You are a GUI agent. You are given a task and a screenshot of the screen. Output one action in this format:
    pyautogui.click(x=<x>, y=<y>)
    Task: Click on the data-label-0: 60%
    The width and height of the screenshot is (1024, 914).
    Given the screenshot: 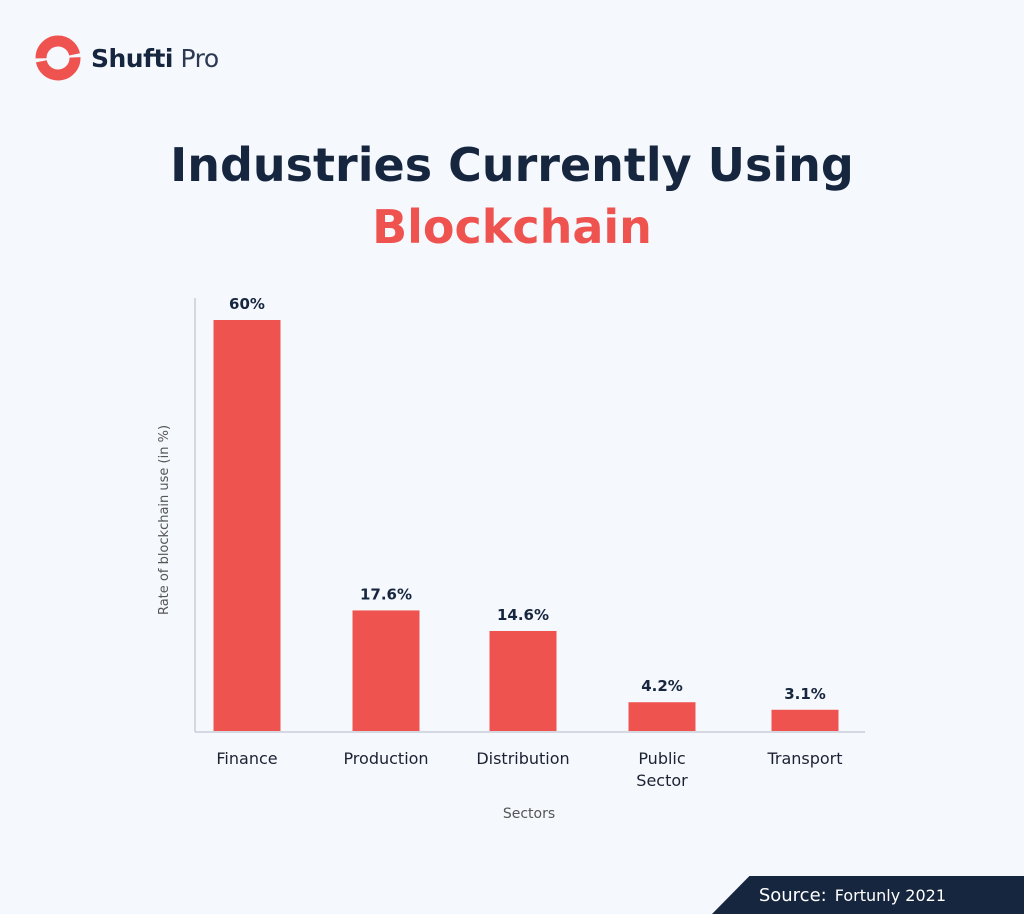 What is the action you would take?
    pyautogui.click(x=247, y=304)
    